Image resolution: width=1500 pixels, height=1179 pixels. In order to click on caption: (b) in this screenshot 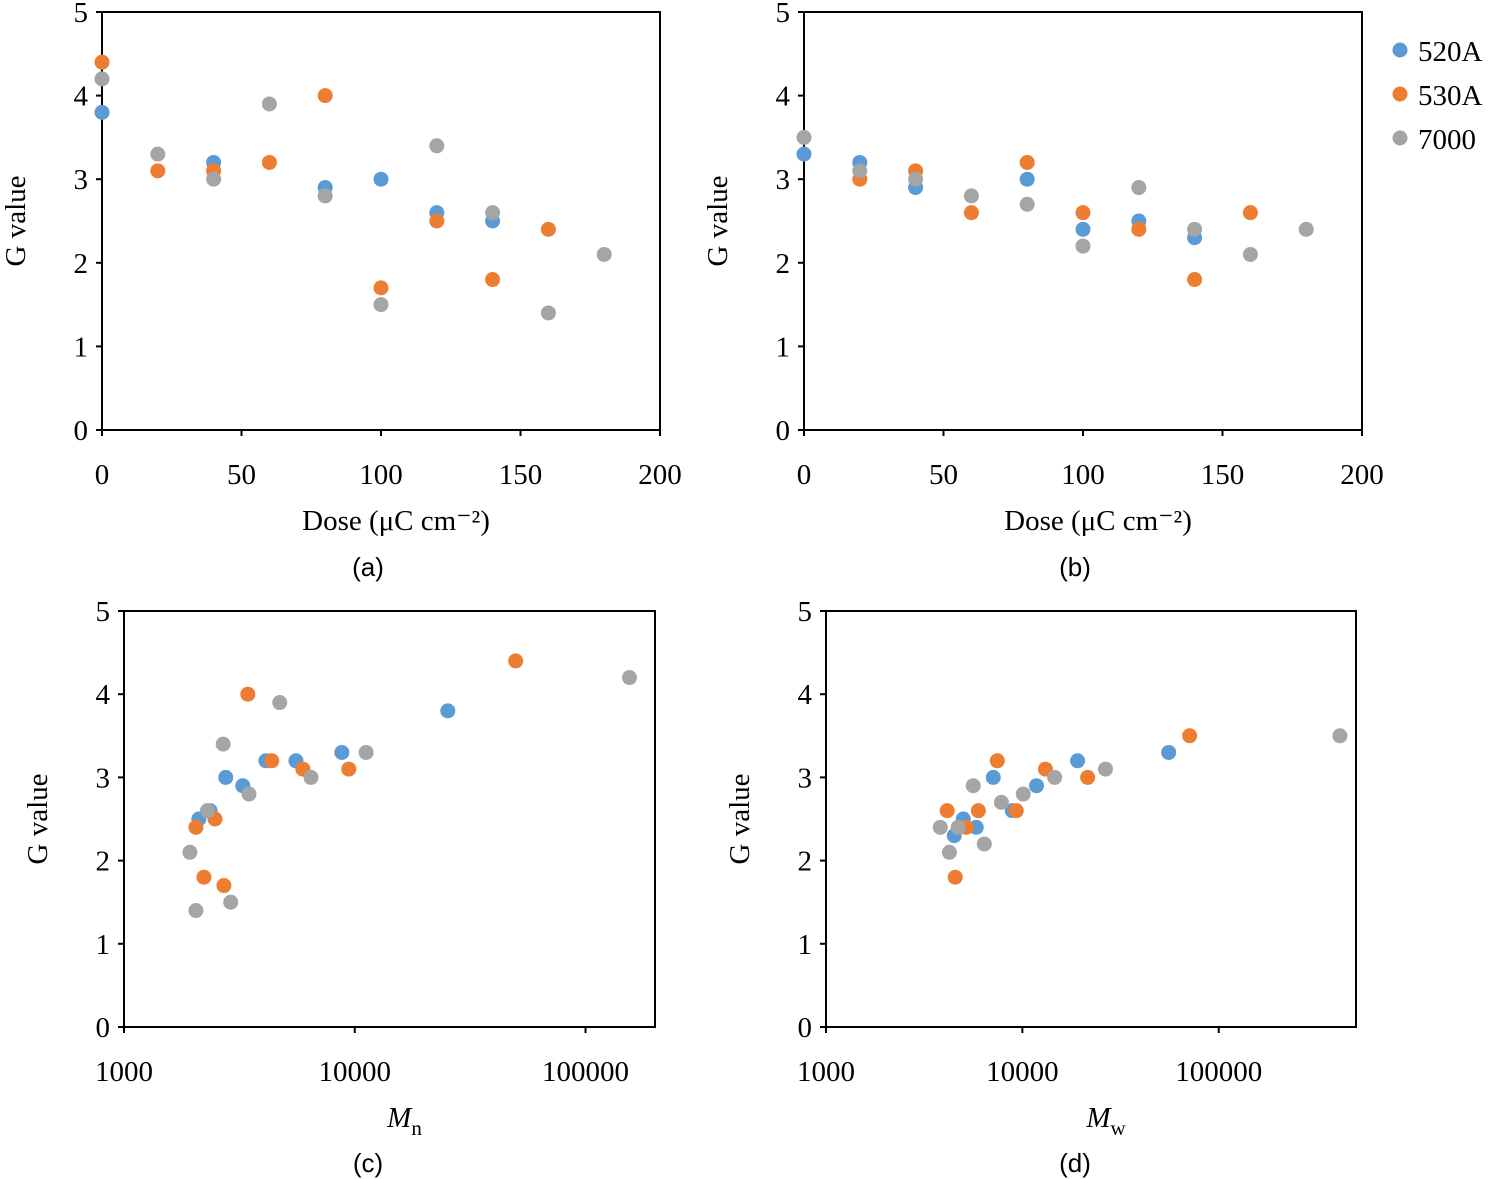, I will do `click(1075, 567)`.